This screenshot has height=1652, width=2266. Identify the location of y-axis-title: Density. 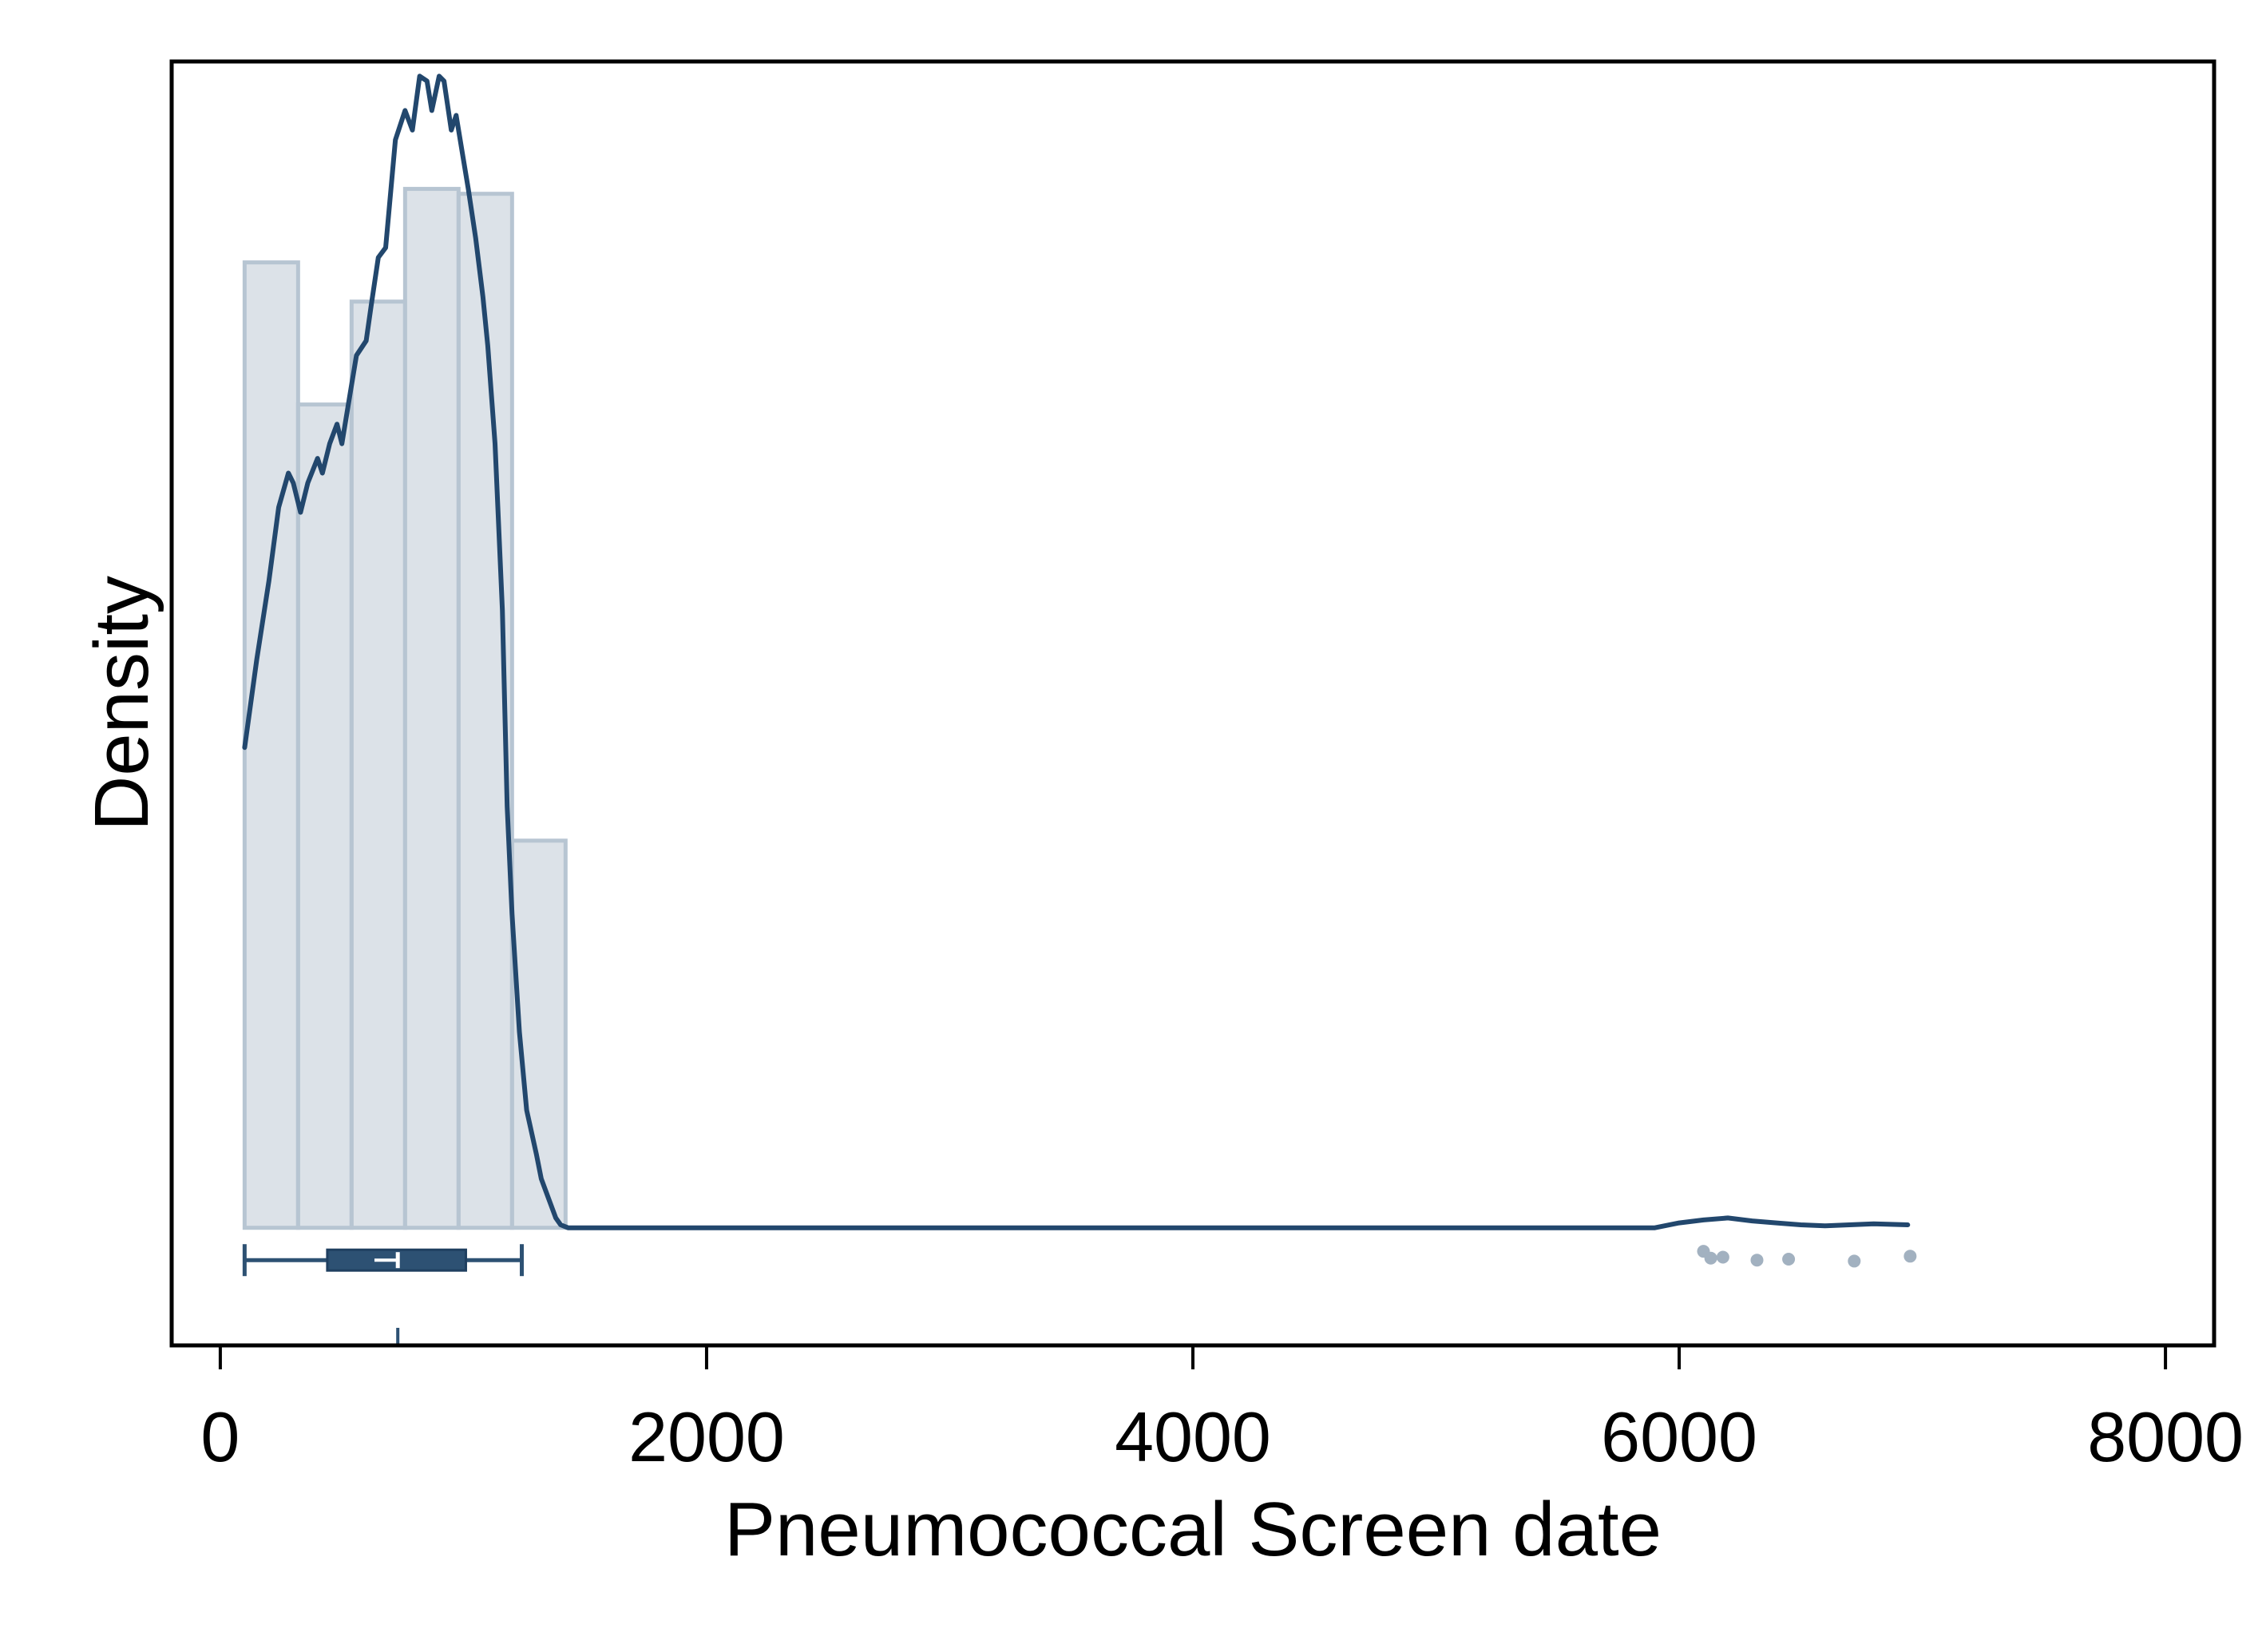
(122, 703).